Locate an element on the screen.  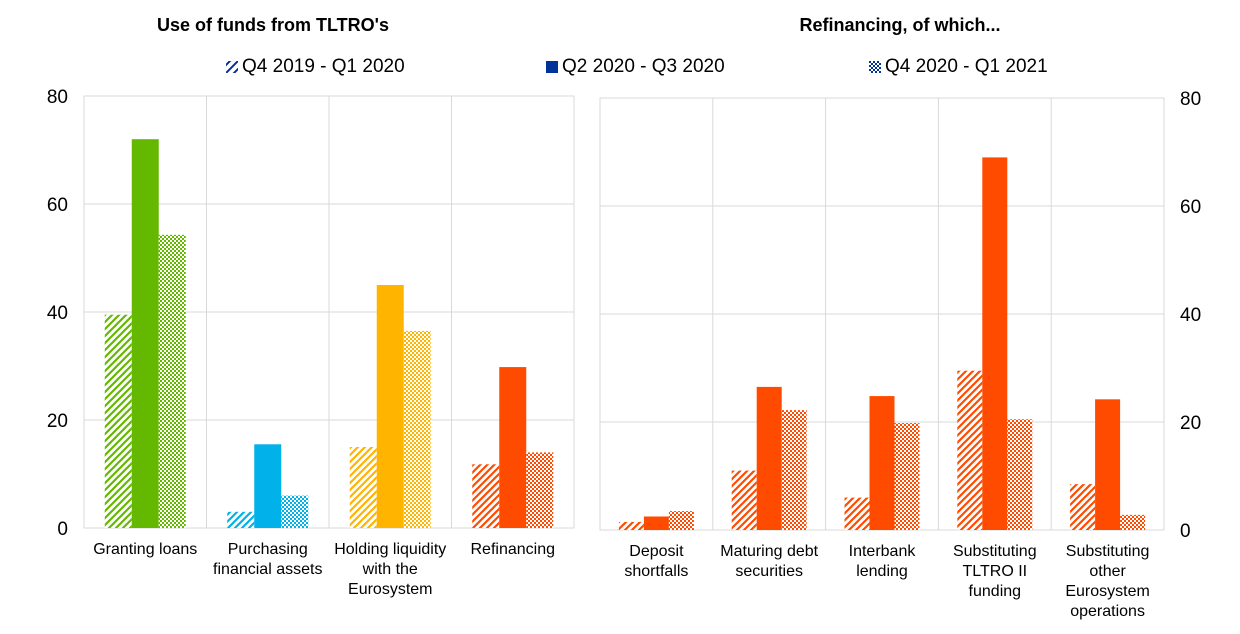
dotted-swatch-icon is located at coordinates (875, 67).